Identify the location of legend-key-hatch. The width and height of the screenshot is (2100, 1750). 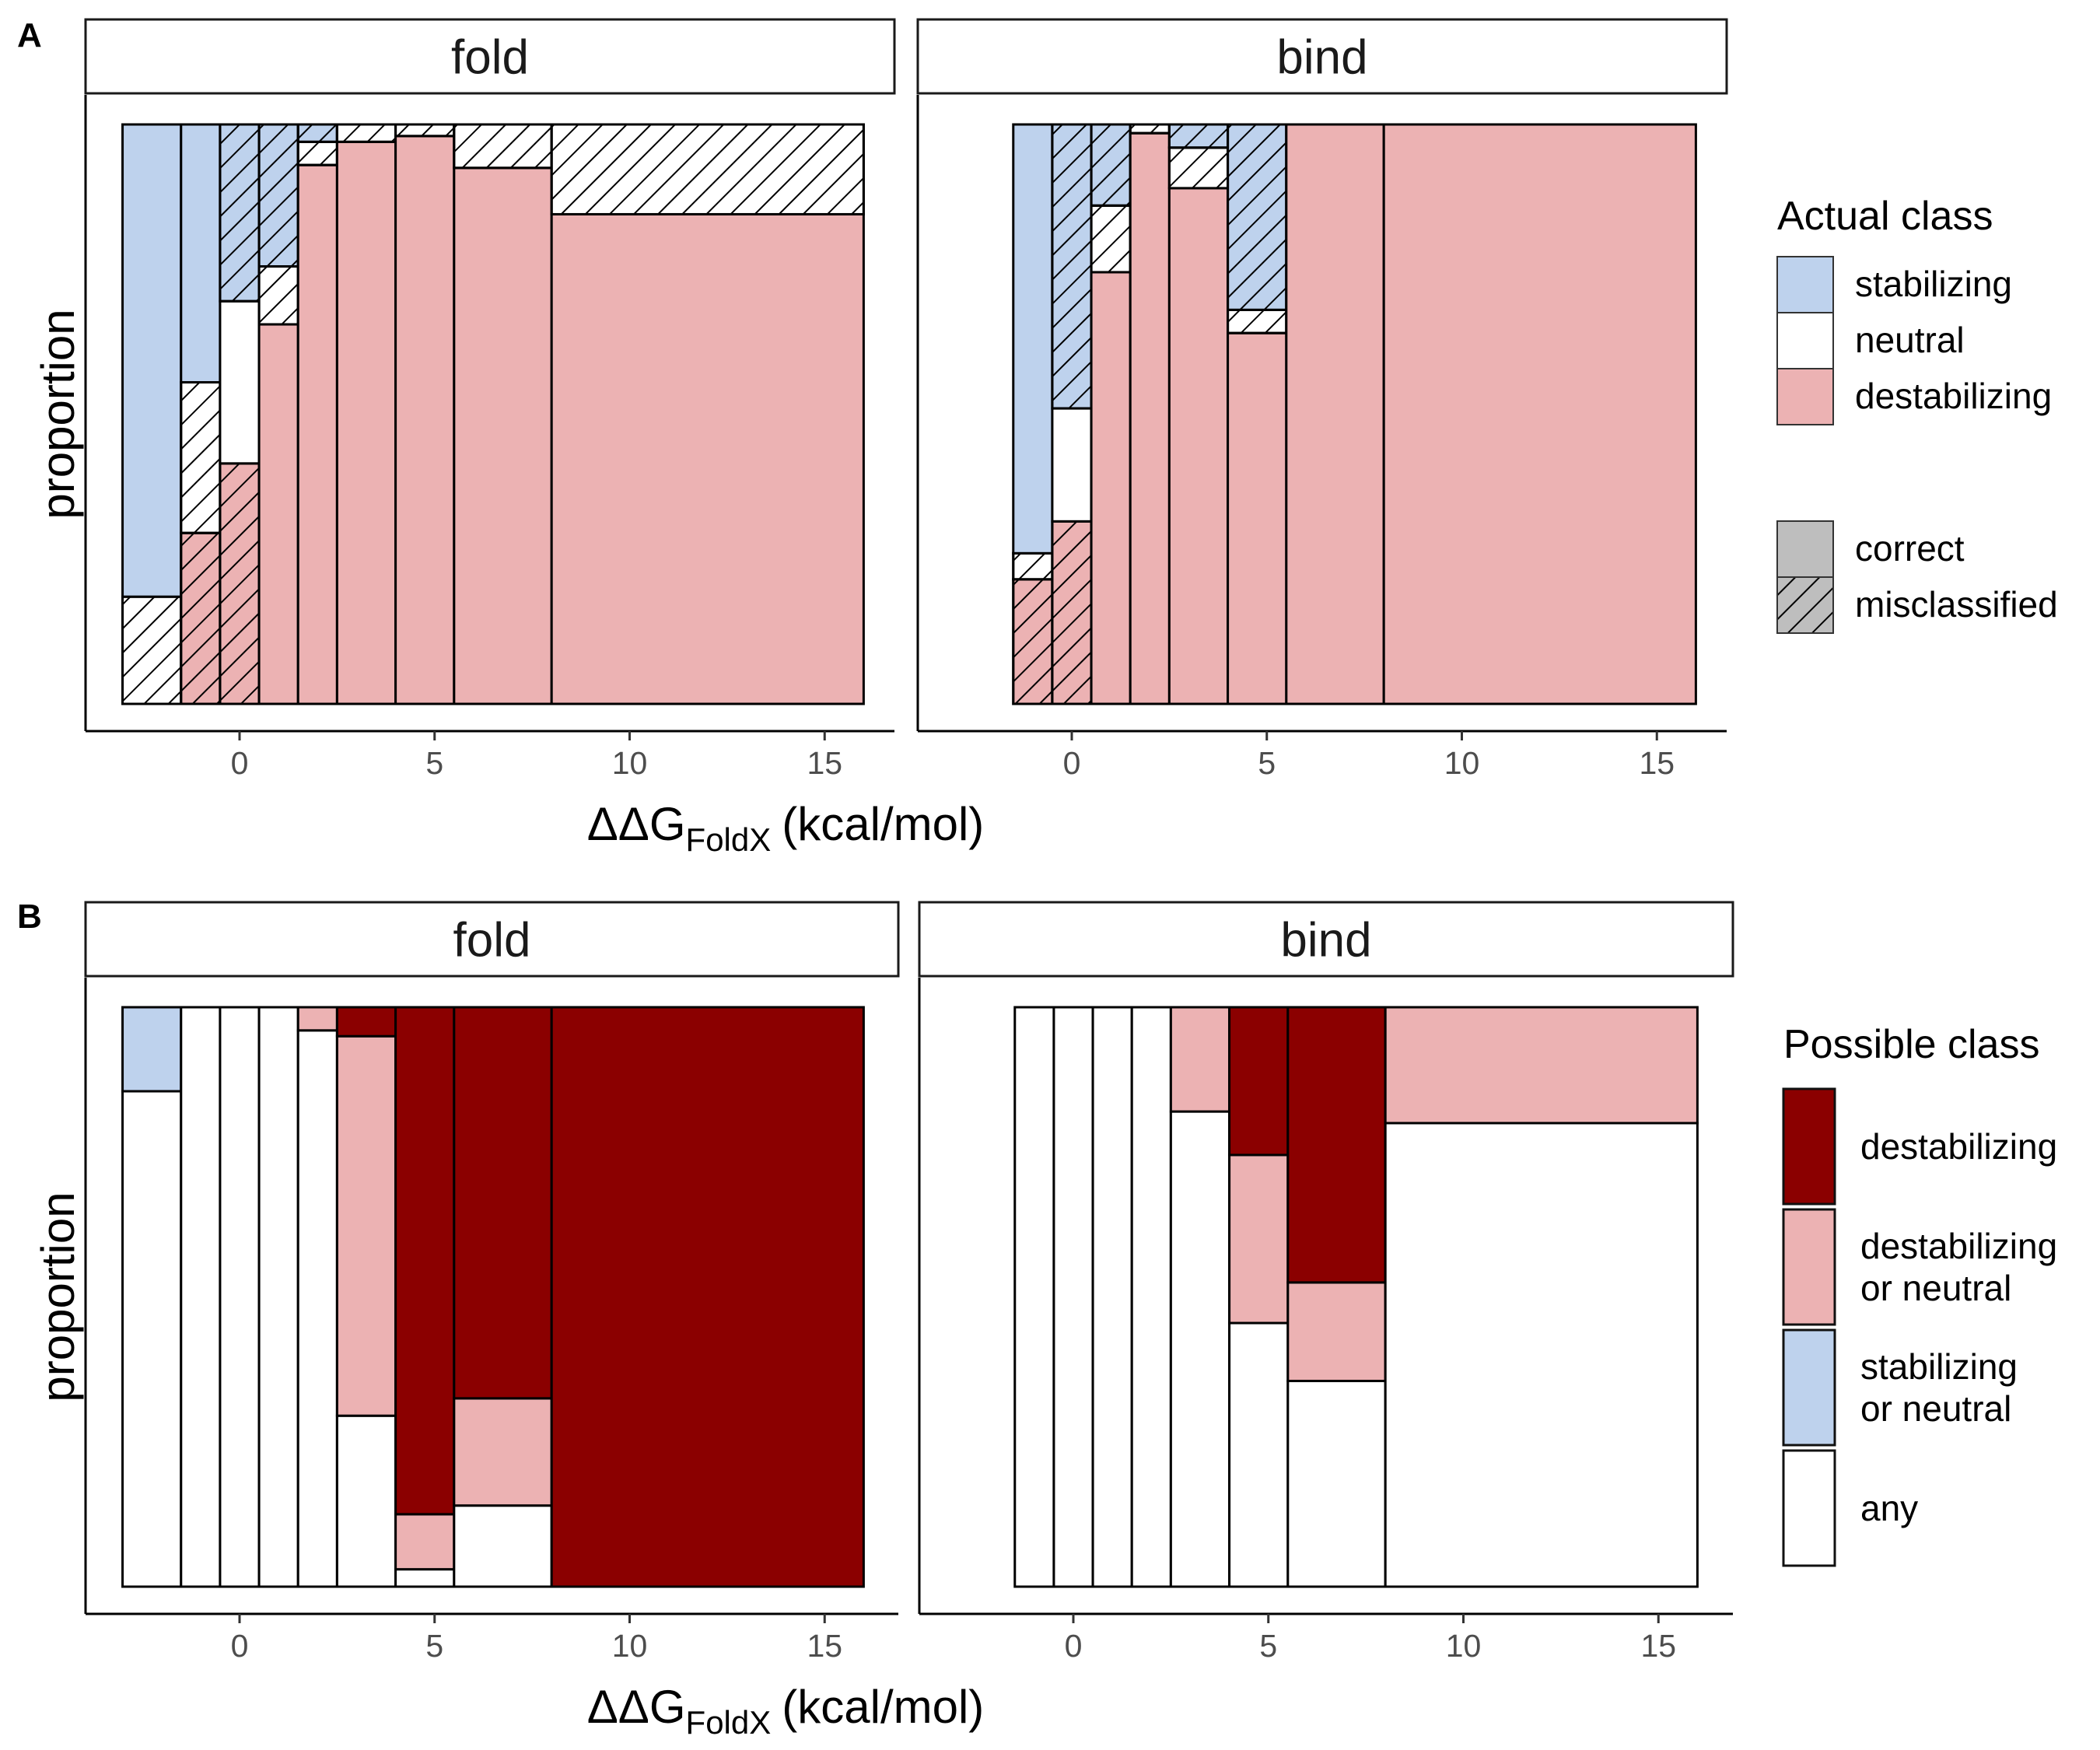
(1805, 605).